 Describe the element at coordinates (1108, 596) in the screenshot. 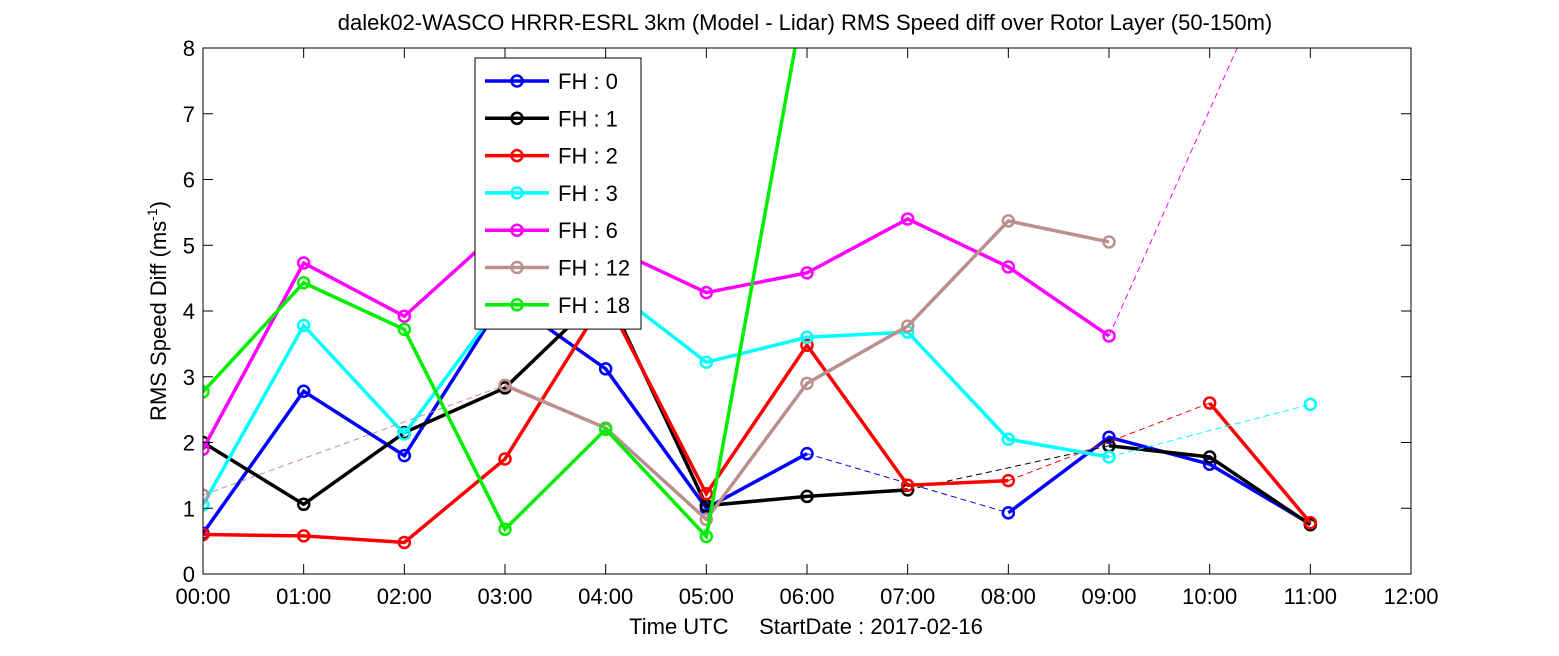

I see `x-tick-label: 09:00` at that location.